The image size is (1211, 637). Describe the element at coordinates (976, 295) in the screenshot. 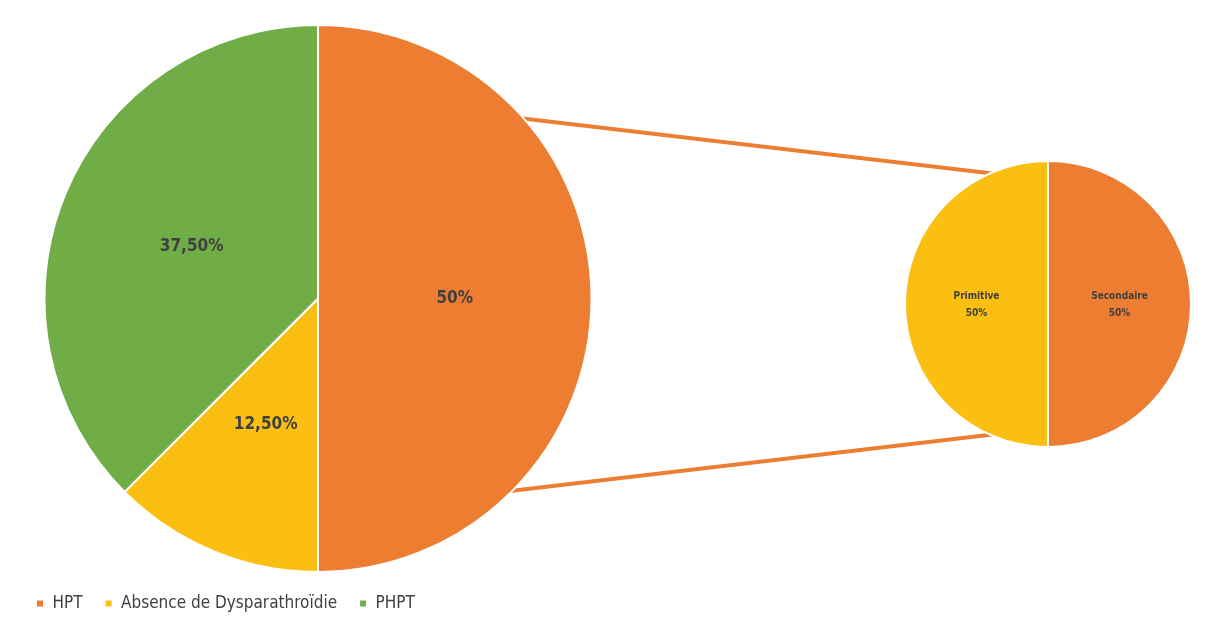

I see `slice-label: Primitive` at that location.